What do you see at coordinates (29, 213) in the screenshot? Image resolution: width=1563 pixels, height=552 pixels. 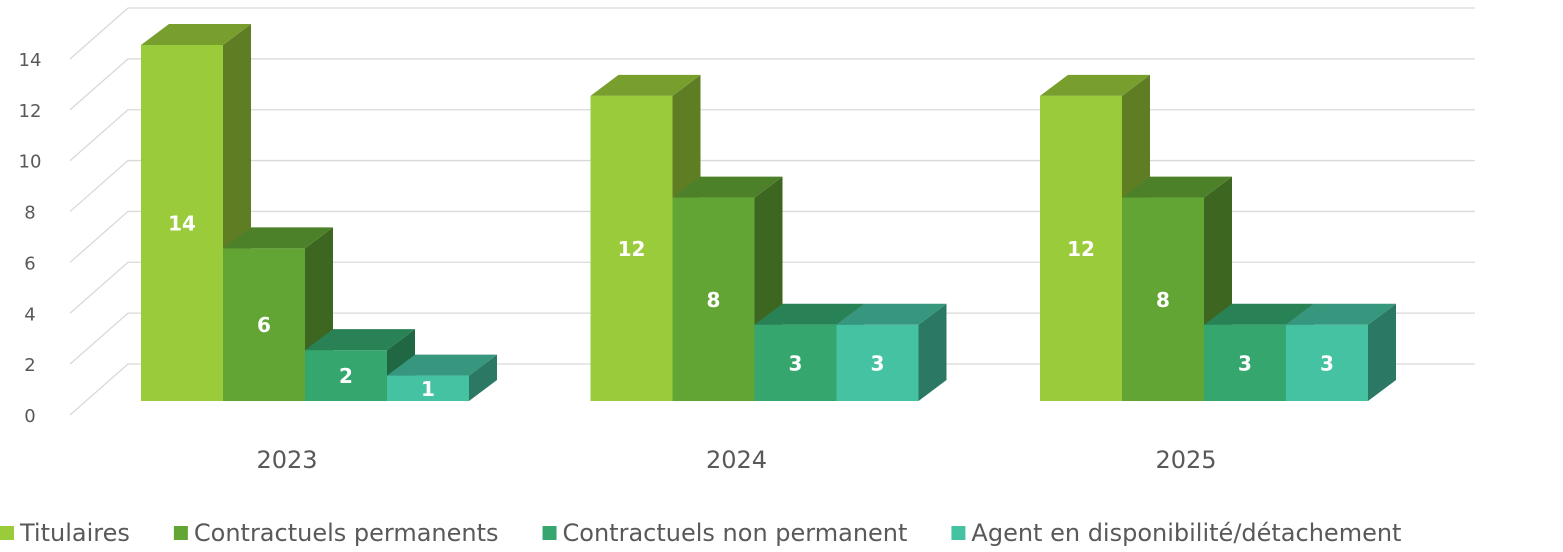 I see `y-tick-label: 8` at bounding box center [29, 213].